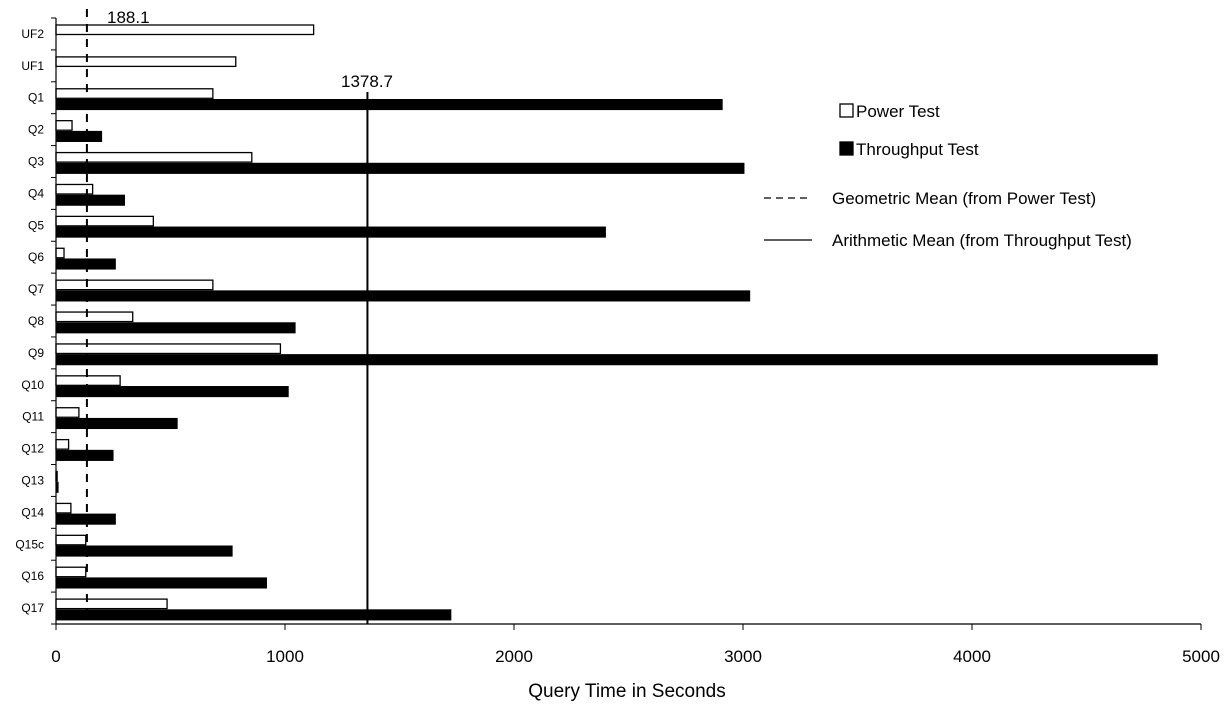 Image resolution: width=1230 pixels, height=706 pixels. What do you see at coordinates (36, 98) in the screenshot?
I see `category-label: Q1` at bounding box center [36, 98].